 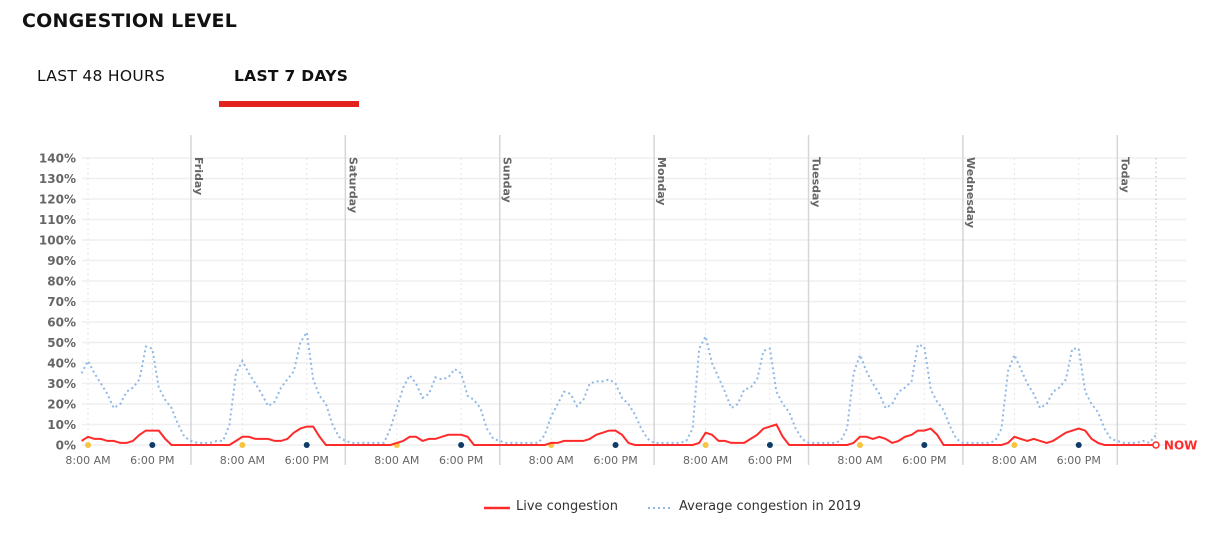 I want to click on y-tick-label: 80%, so click(x=61, y=282).